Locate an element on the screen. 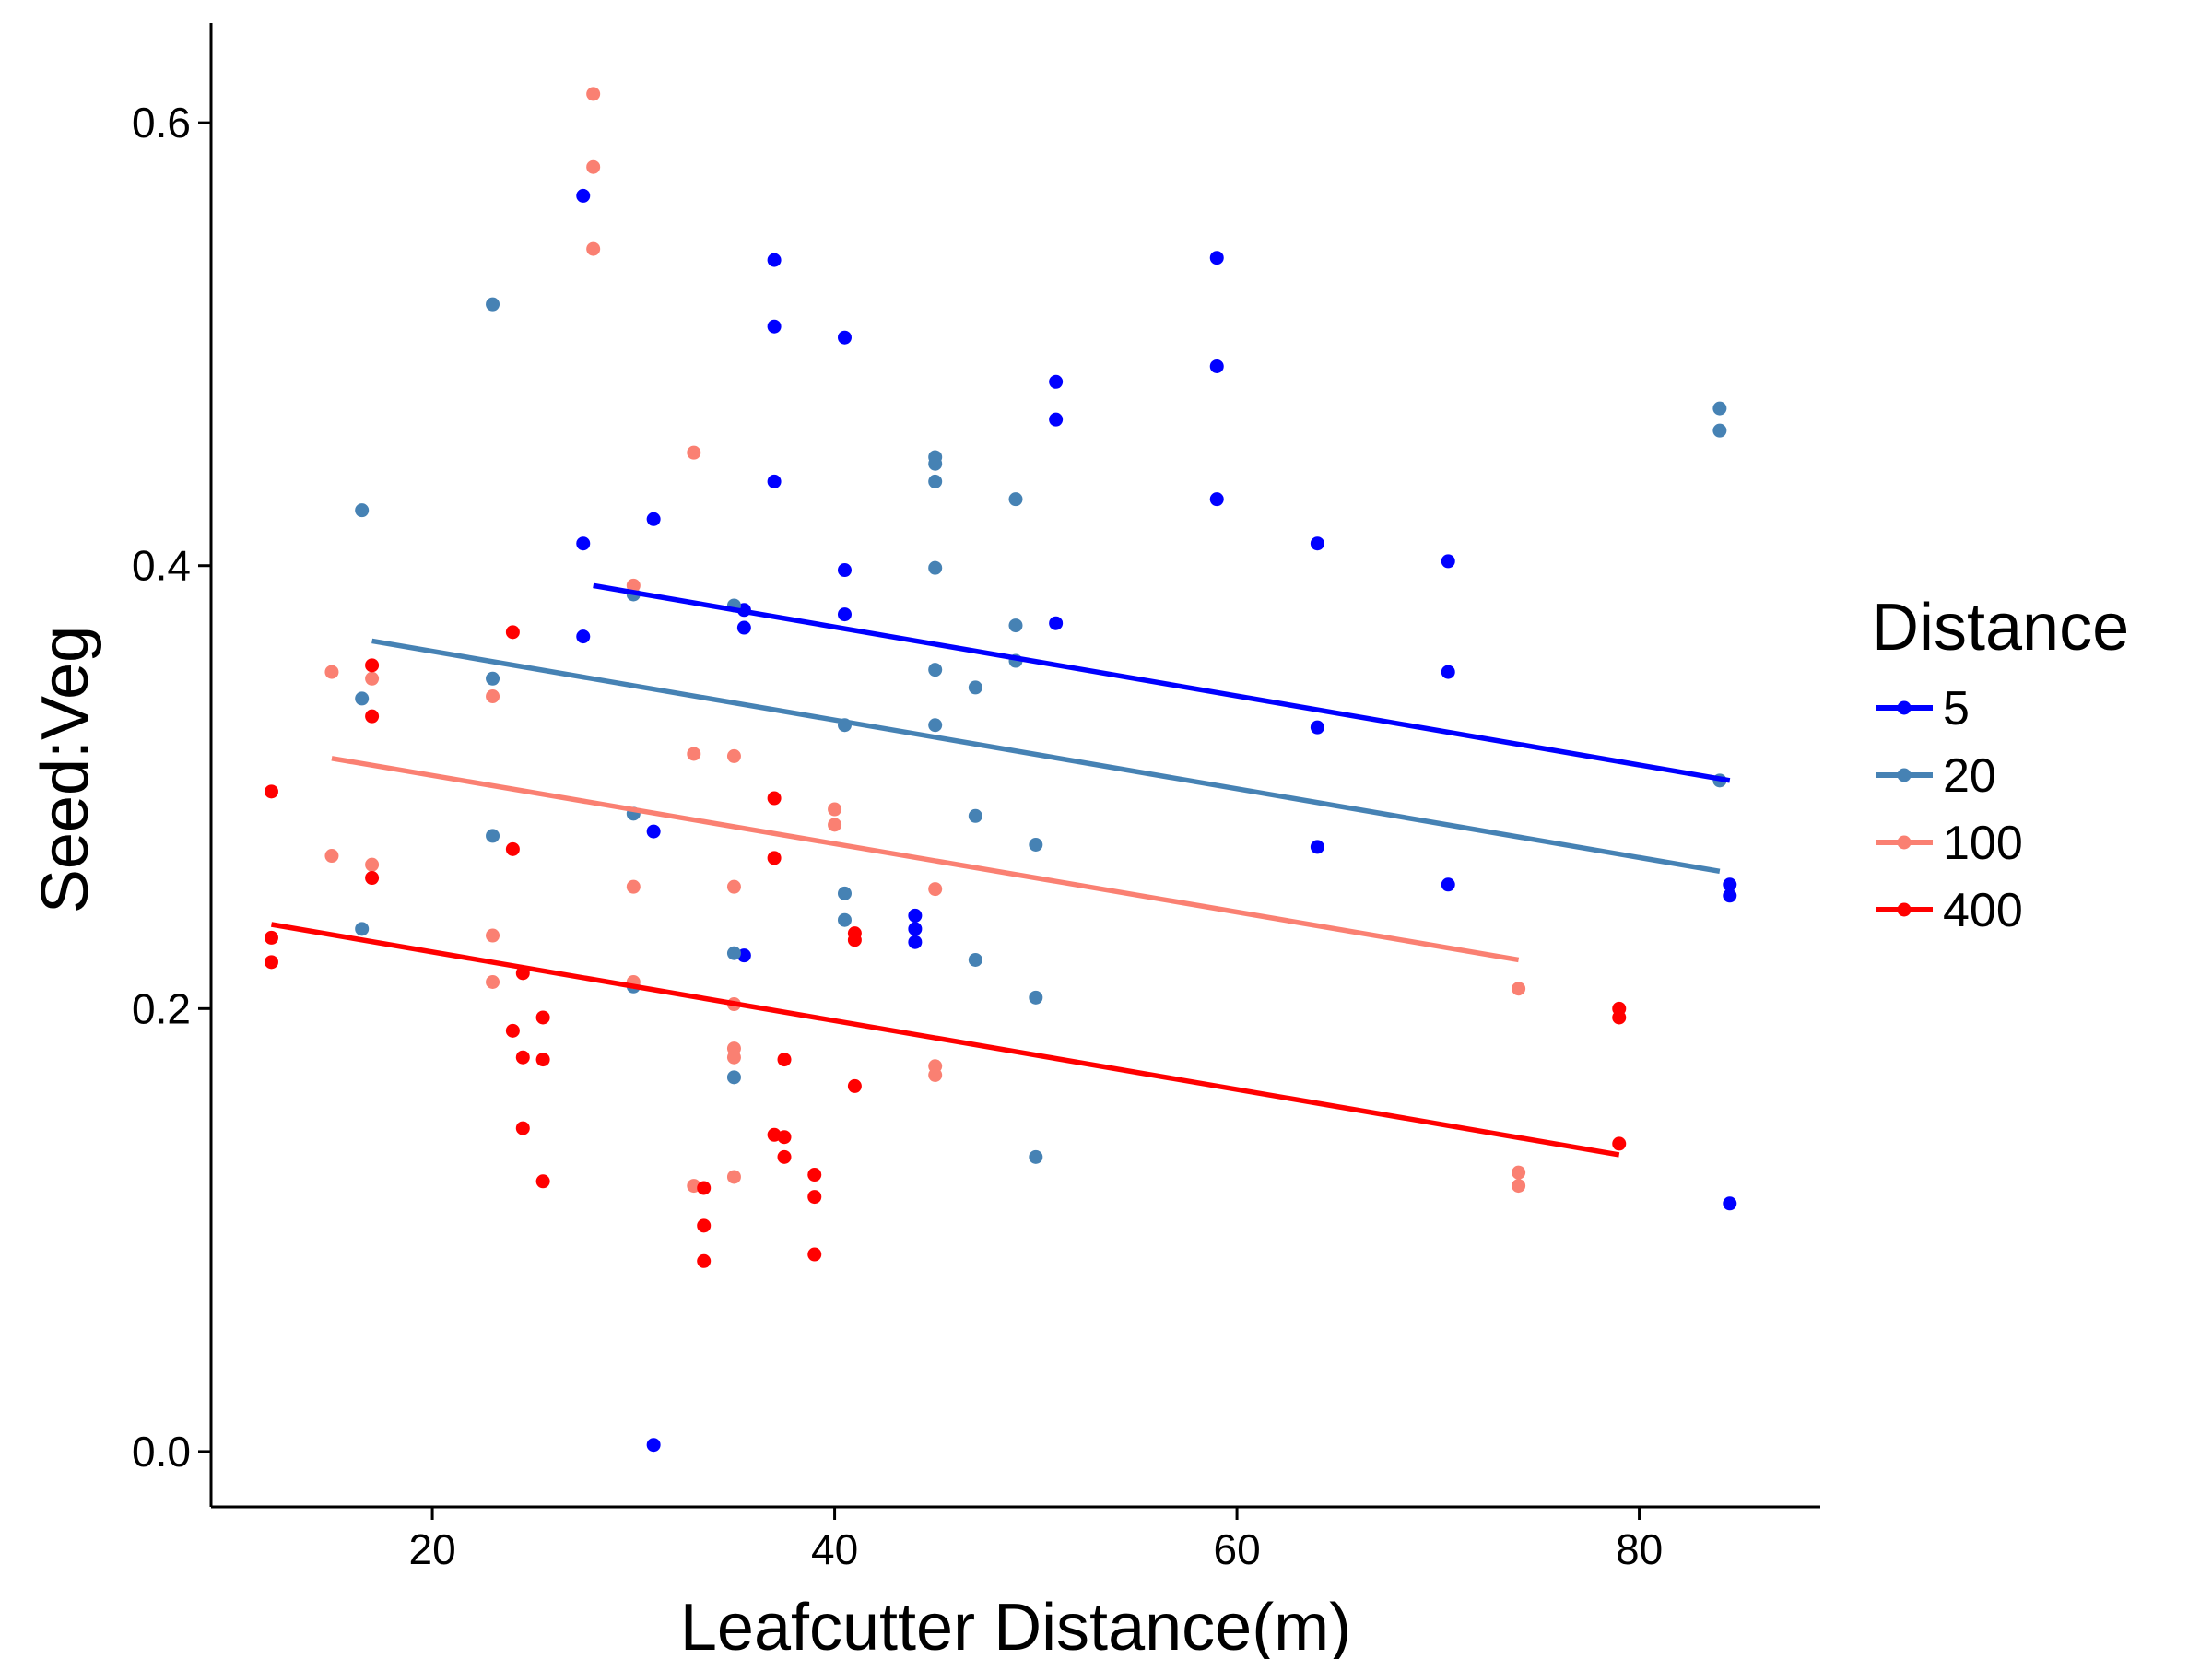 Image resolution: width=2212 pixels, height=1659 pixels. x-tick-label: 80 is located at coordinates (1639, 1549).